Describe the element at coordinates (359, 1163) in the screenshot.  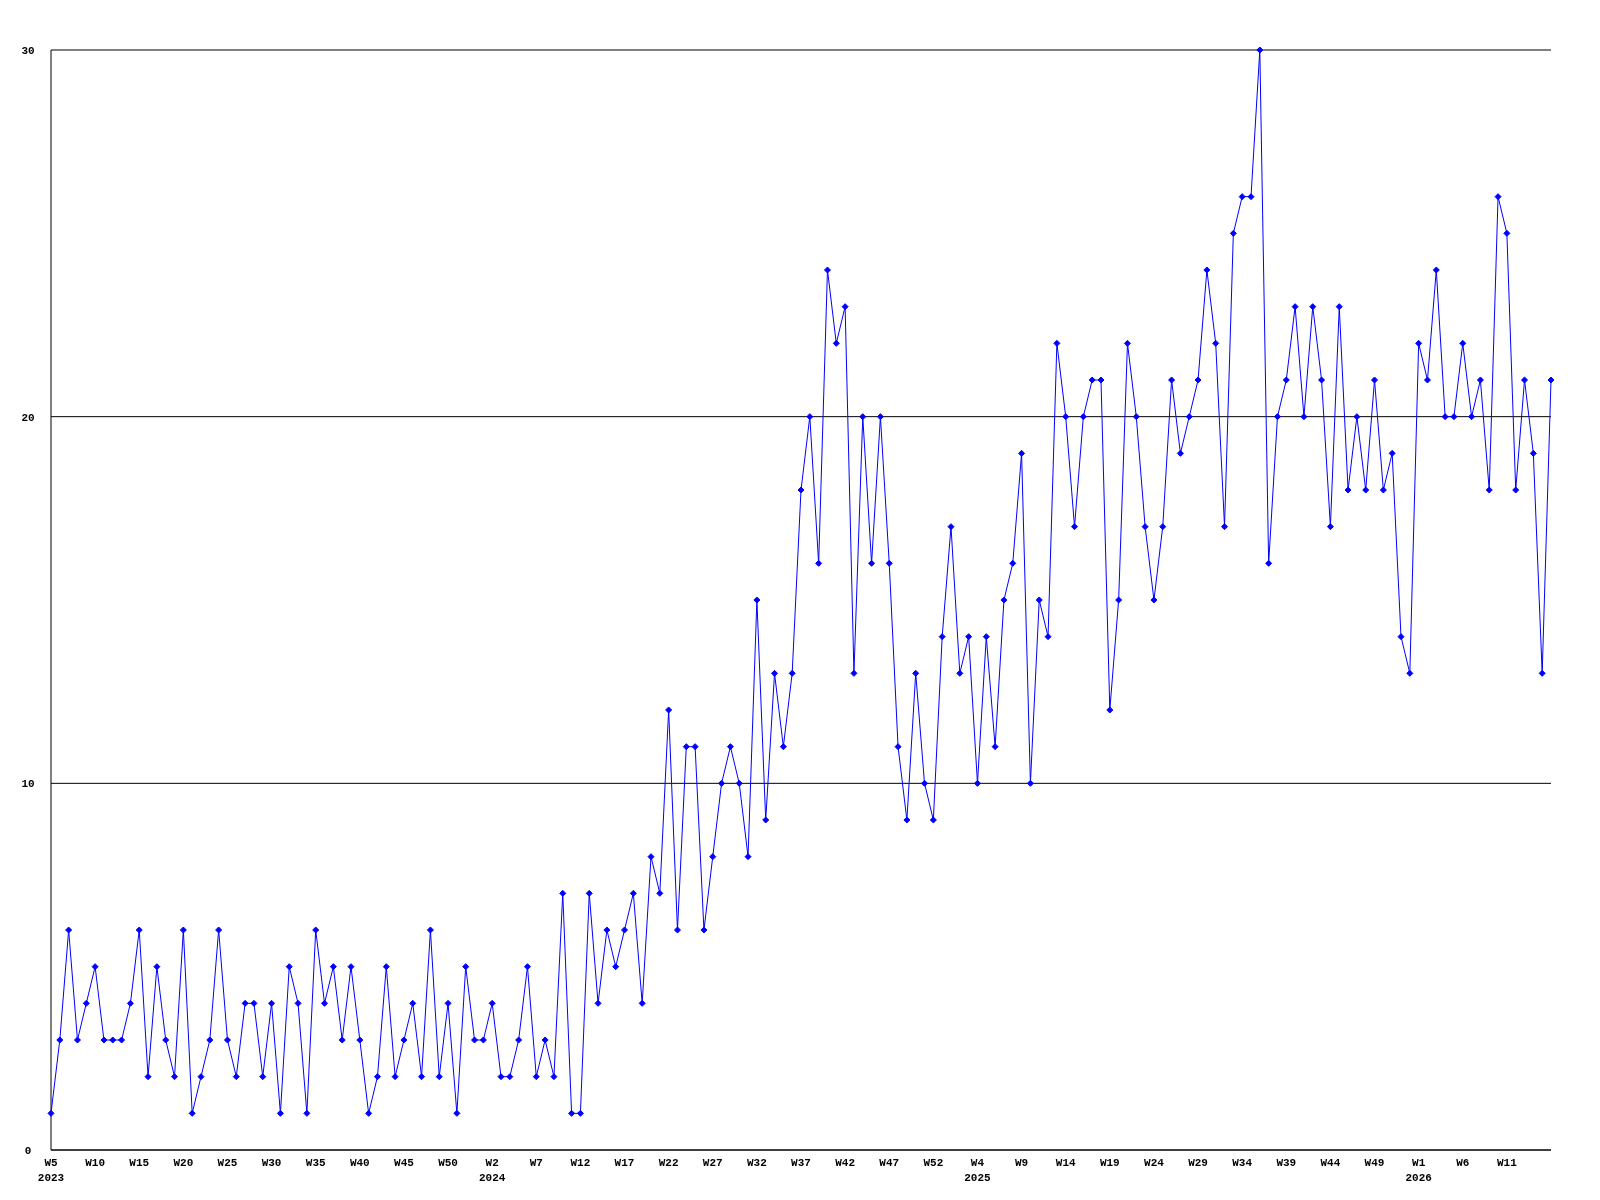
I see `x-tick-label: W40` at that location.